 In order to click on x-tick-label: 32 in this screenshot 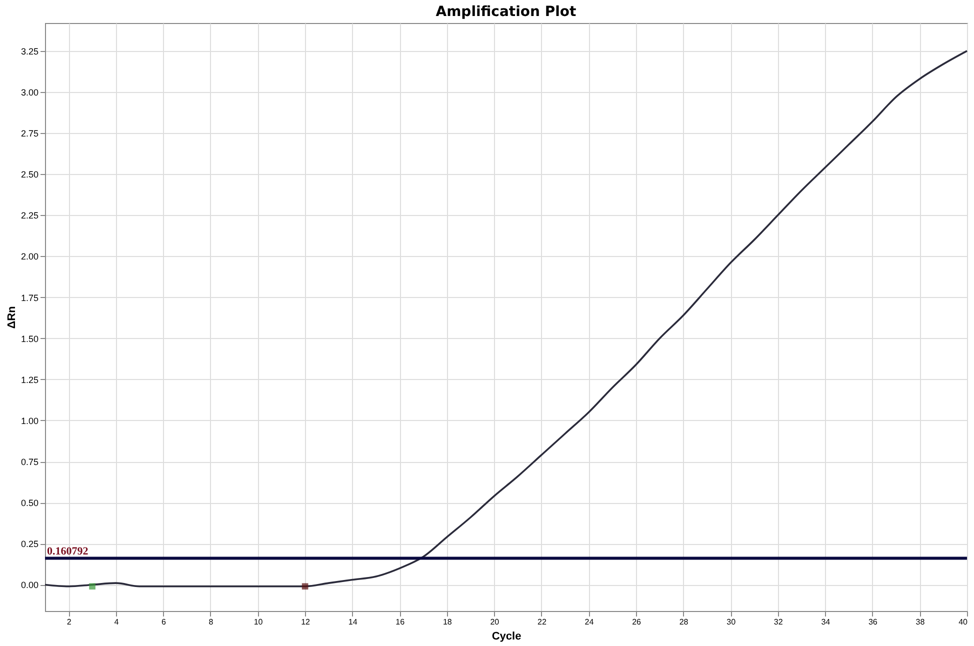, I will do `click(779, 622)`.